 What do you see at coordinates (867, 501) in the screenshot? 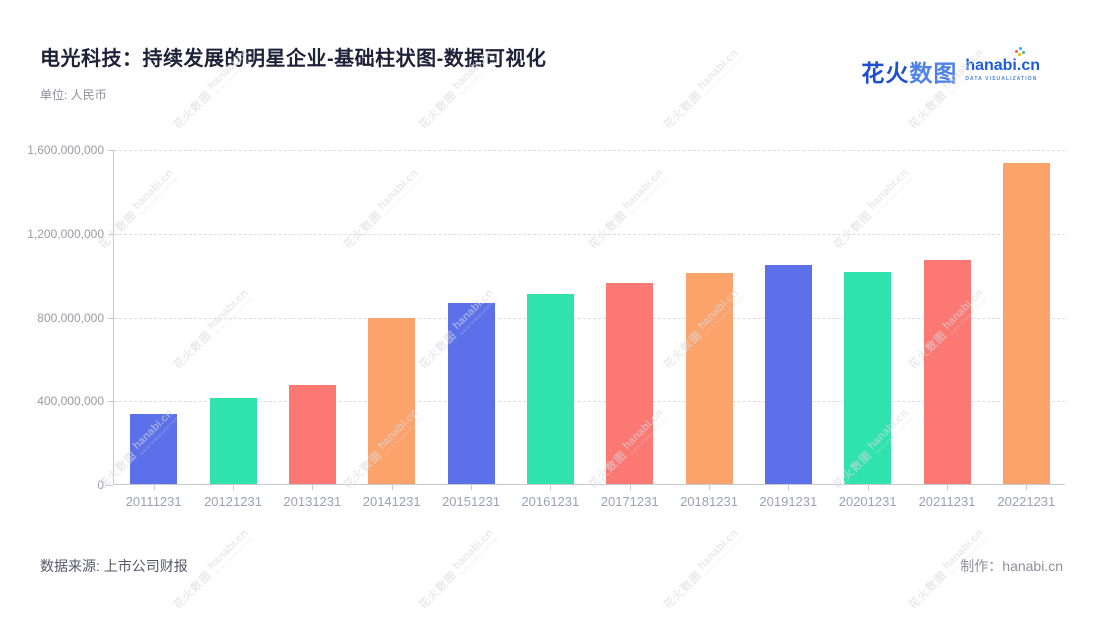
I see `x-axis-label: 20201231` at bounding box center [867, 501].